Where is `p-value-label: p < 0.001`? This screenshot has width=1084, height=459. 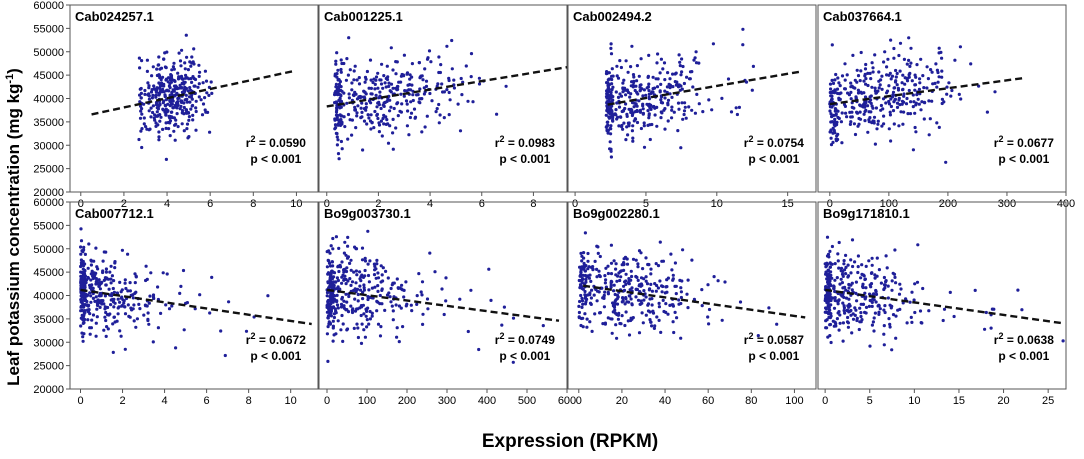
p-value-label: p < 0.001 is located at coordinates (275, 159).